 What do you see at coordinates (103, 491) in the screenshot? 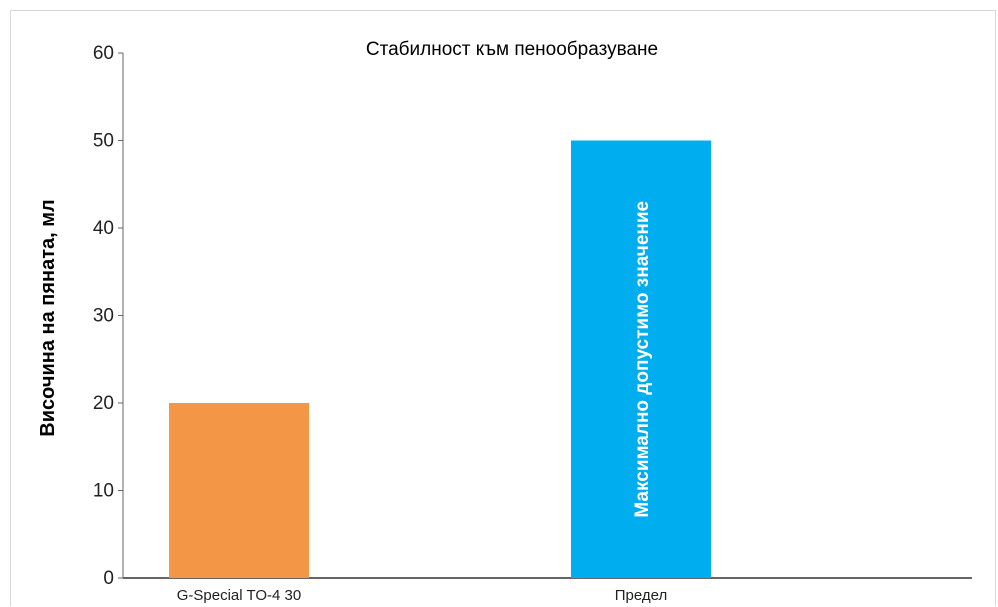
I see `y-tick-label: 10` at bounding box center [103, 491].